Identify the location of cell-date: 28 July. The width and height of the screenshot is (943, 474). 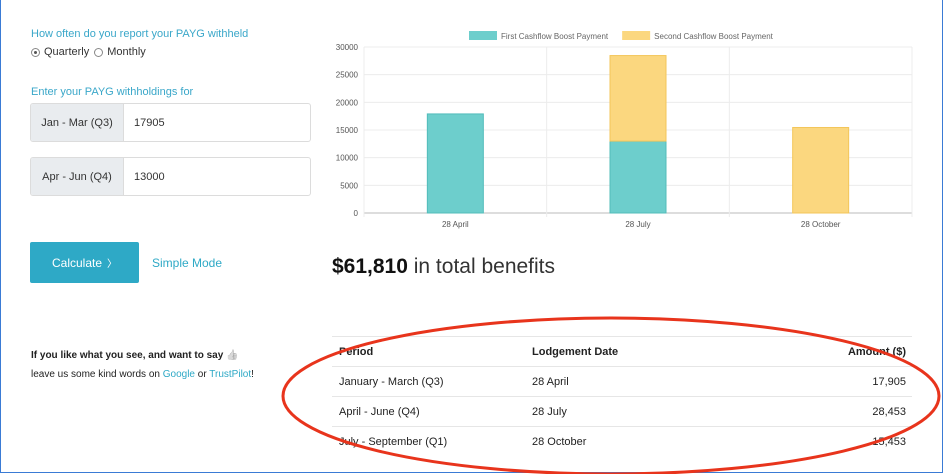
(549, 411).